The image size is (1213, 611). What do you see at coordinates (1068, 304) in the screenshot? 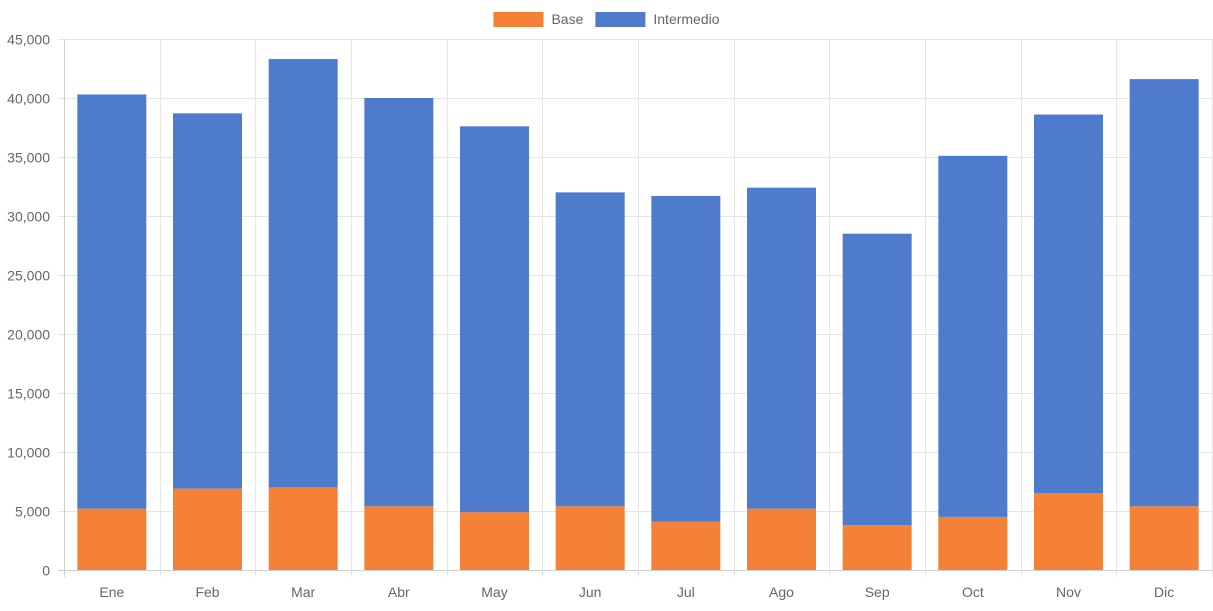
I see `bar-intermedio-nov` at bounding box center [1068, 304].